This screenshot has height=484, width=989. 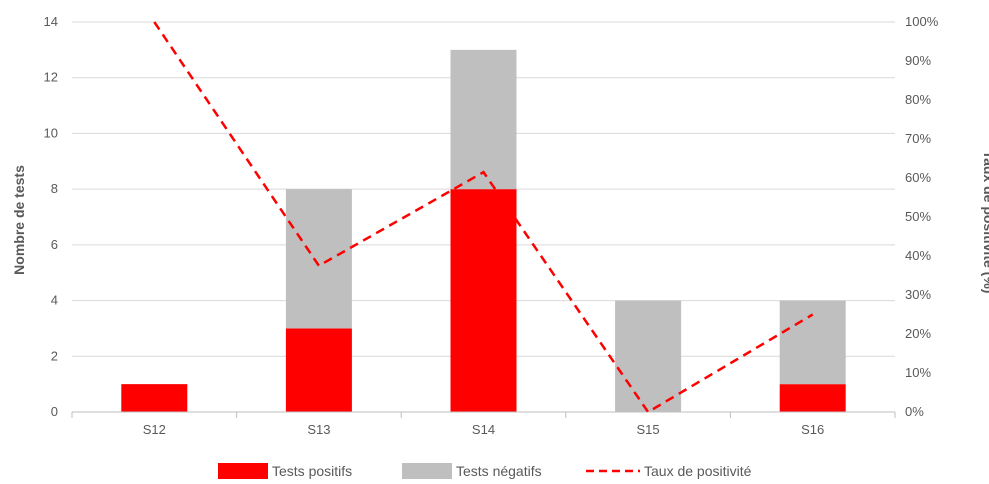 What do you see at coordinates (243, 471) in the screenshot?
I see `legend-swatch-positifs` at bounding box center [243, 471].